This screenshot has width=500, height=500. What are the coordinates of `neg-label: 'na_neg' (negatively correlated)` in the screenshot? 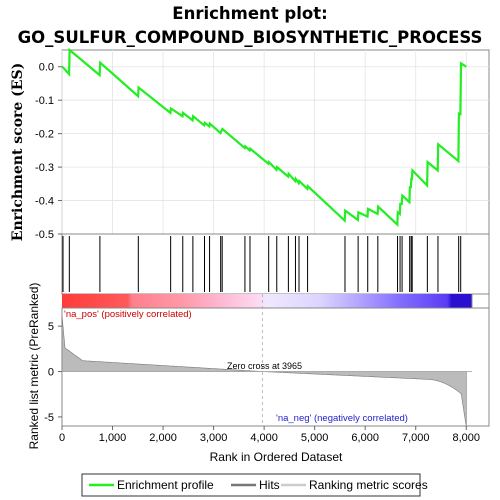 It's located at (342, 418).